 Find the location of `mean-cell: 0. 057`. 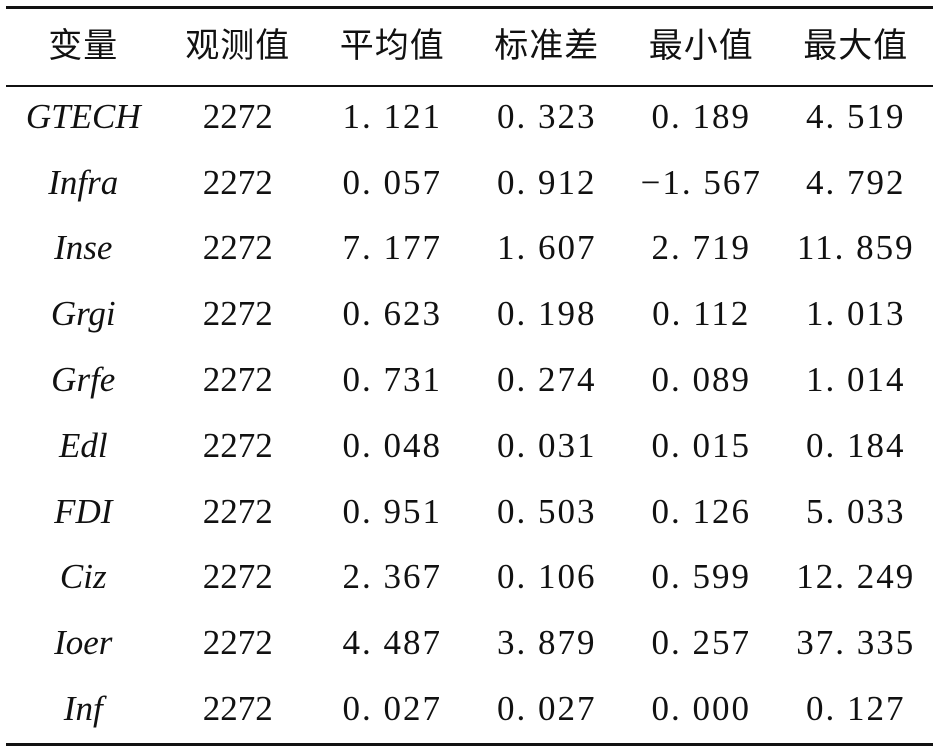

mean-cell: 0. 057 is located at coordinates (392, 182).